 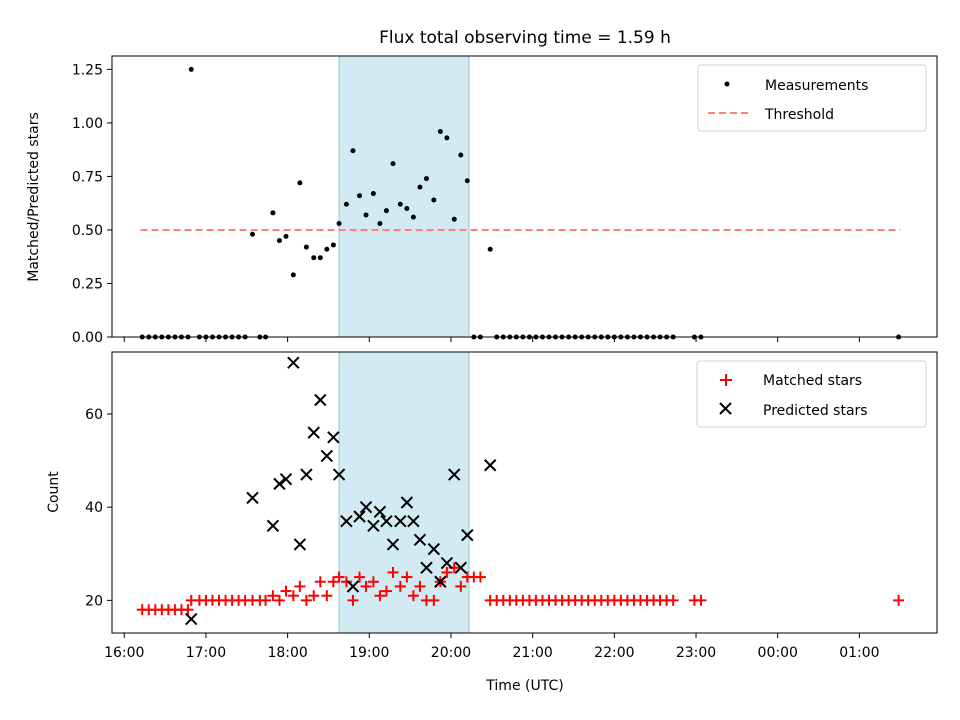 What do you see at coordinates (451, 653) in the screenshot?
I see `x-tick-label: 20:00` at bounding box center [451, 653].